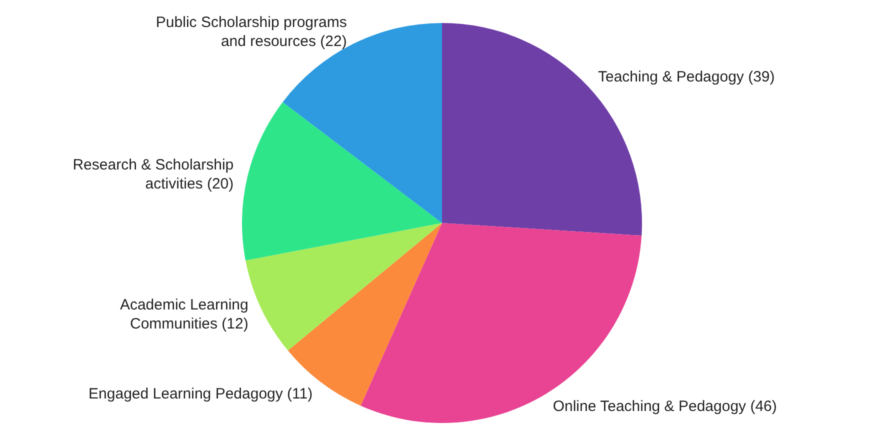  What do you see at coordinates (153, 174) in the screenshot?
I see `slice-label: Research & Scholarship activities (20)` at bounding box center [153, 174].